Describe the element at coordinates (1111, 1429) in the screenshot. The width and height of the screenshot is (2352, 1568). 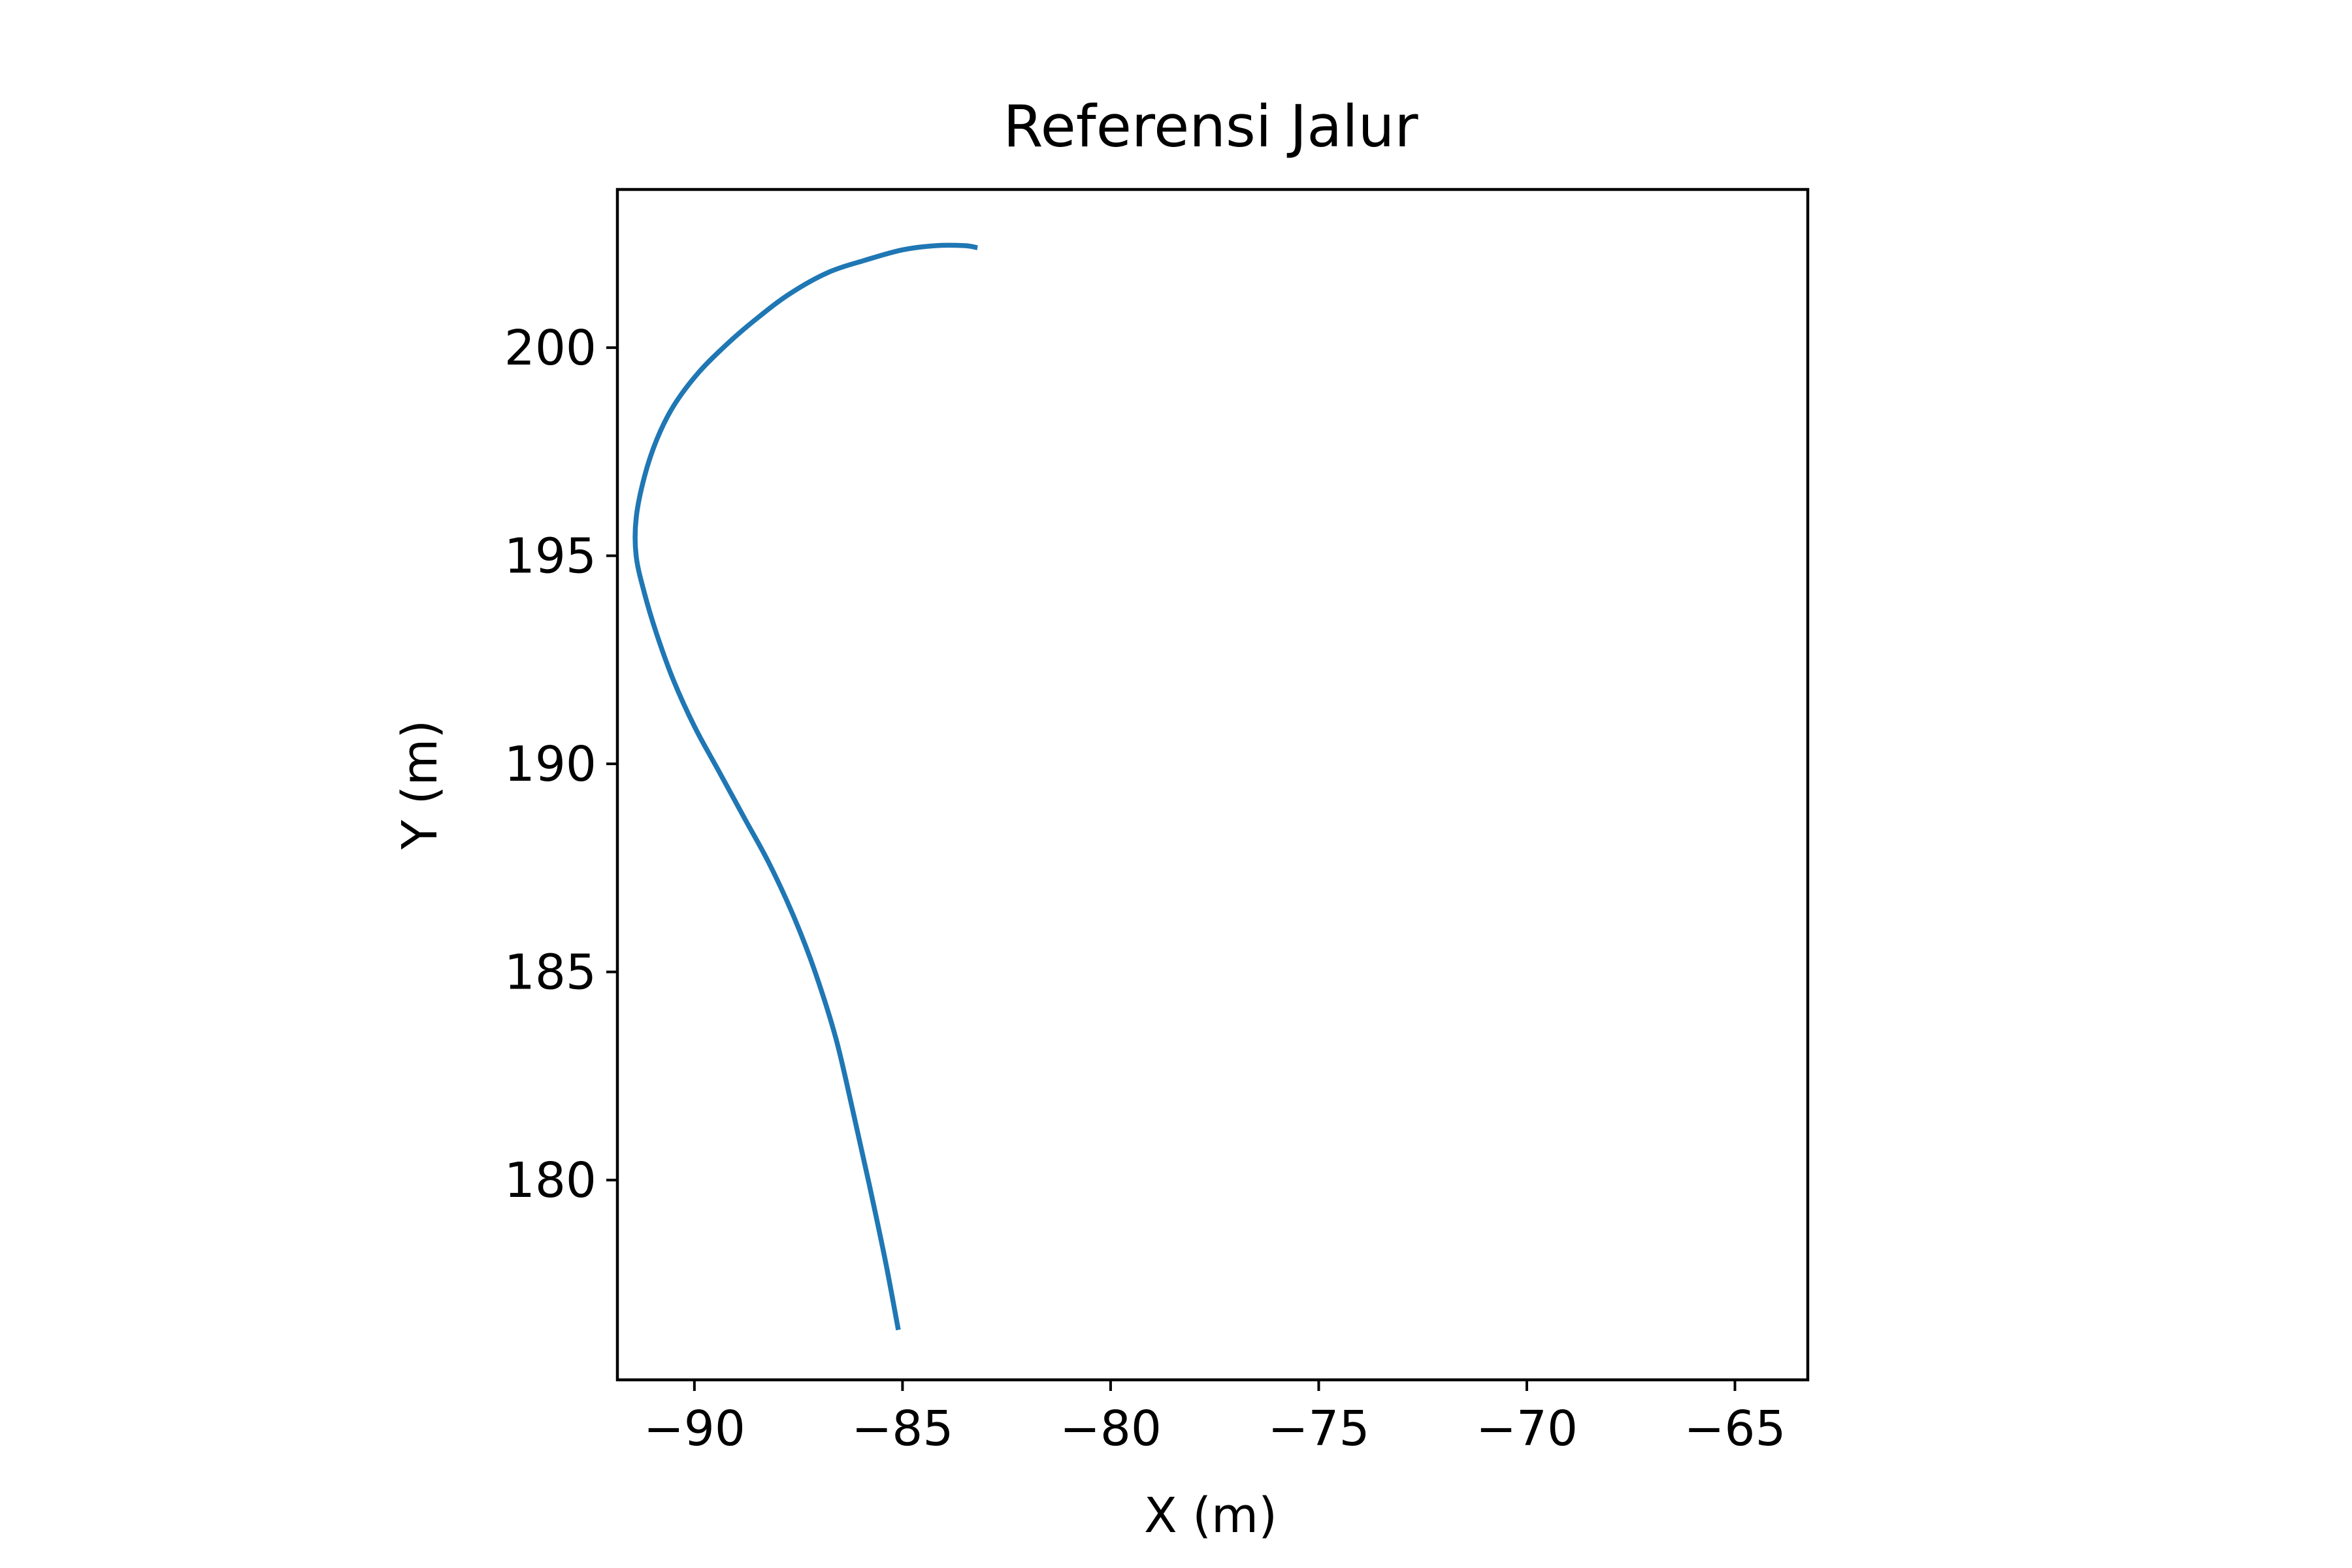
I see `x-tick-label: −80` at that location.